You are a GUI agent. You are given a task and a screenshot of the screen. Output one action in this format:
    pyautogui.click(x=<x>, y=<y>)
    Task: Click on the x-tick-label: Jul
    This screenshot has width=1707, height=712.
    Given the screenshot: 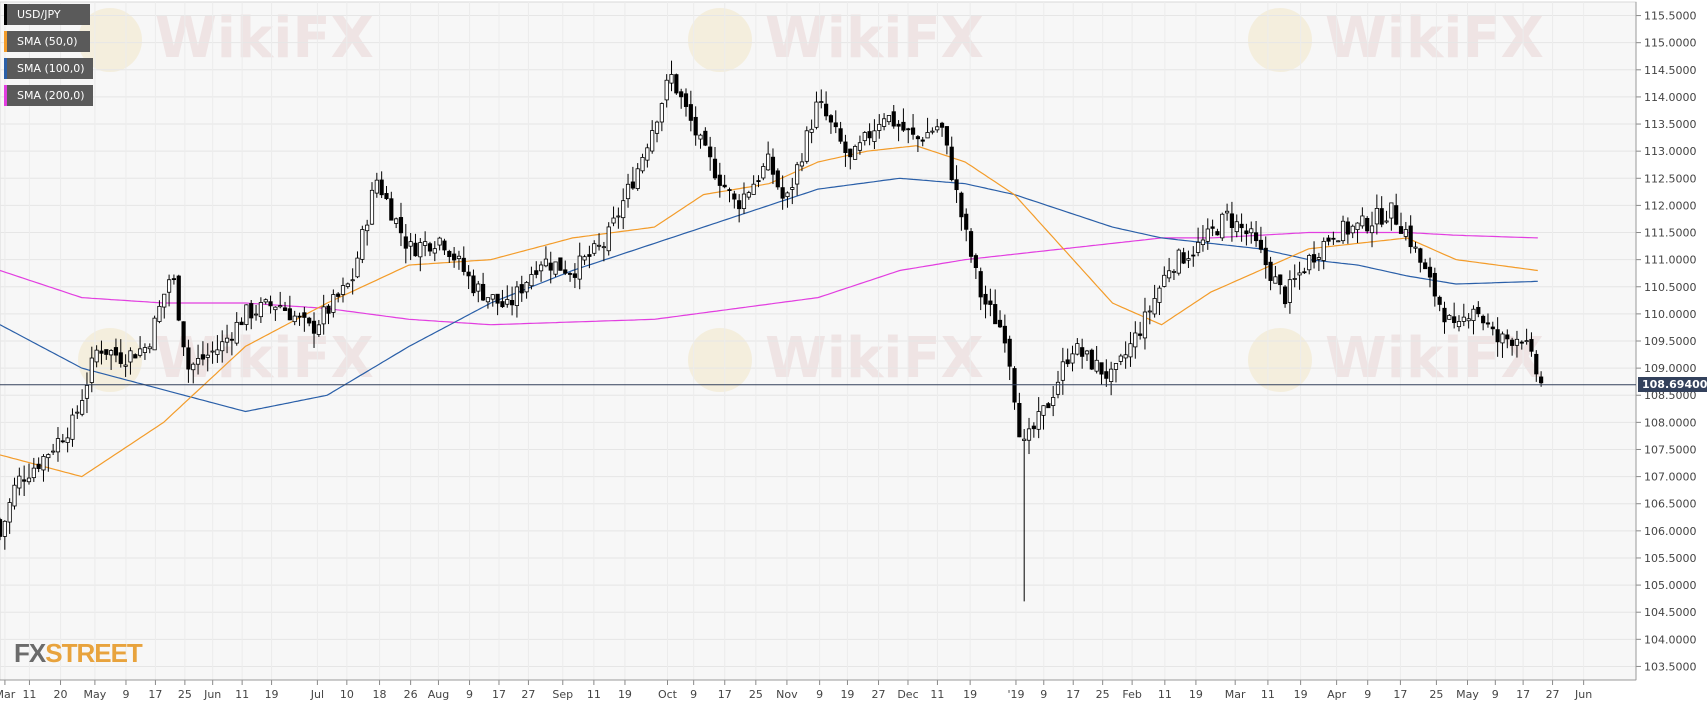 What is the action you would take?
    pyautogui.click(x=317, y=694)
    